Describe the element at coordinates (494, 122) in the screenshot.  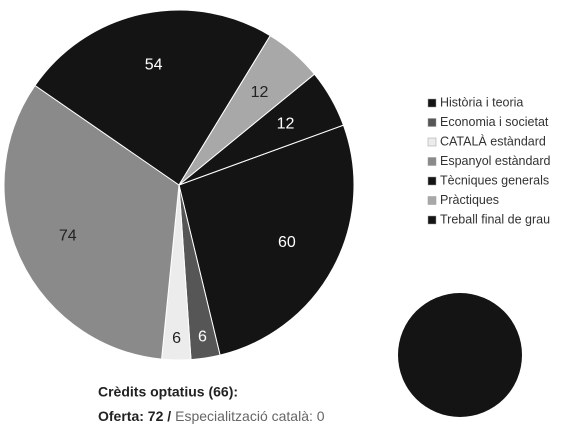
I see `legend-label: Economia i societat` at that location.